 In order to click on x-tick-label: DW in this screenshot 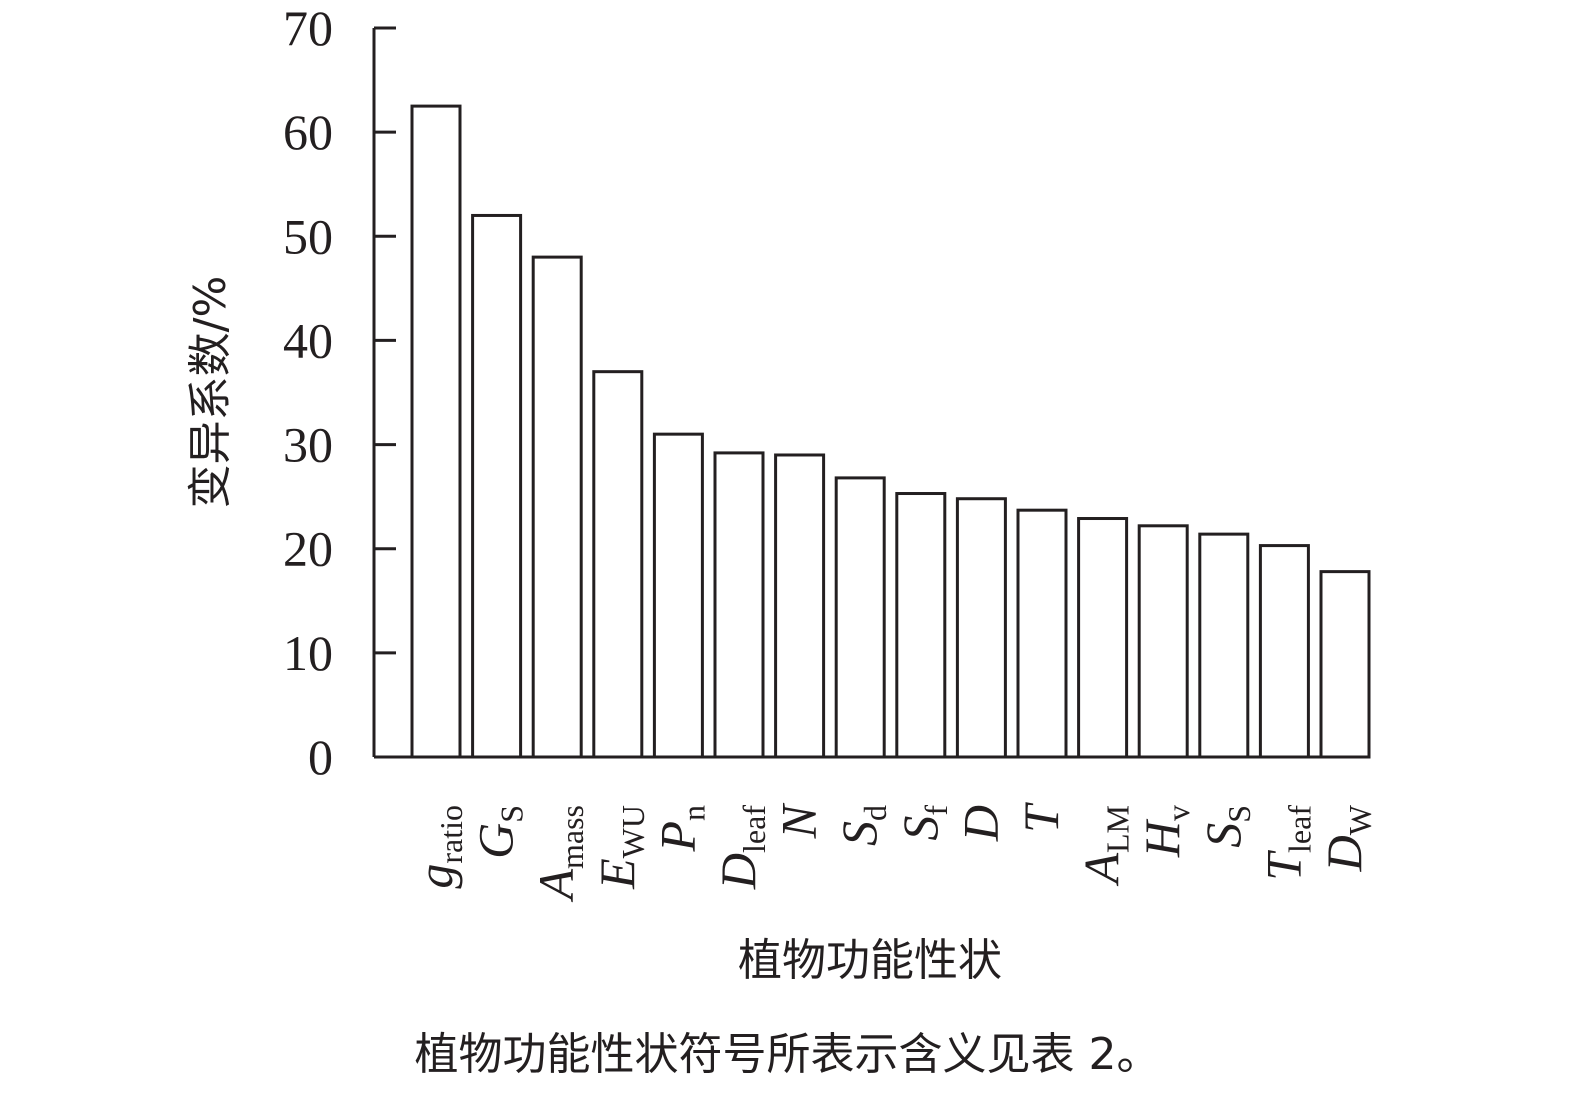, I will do `click(1347, 838)`.